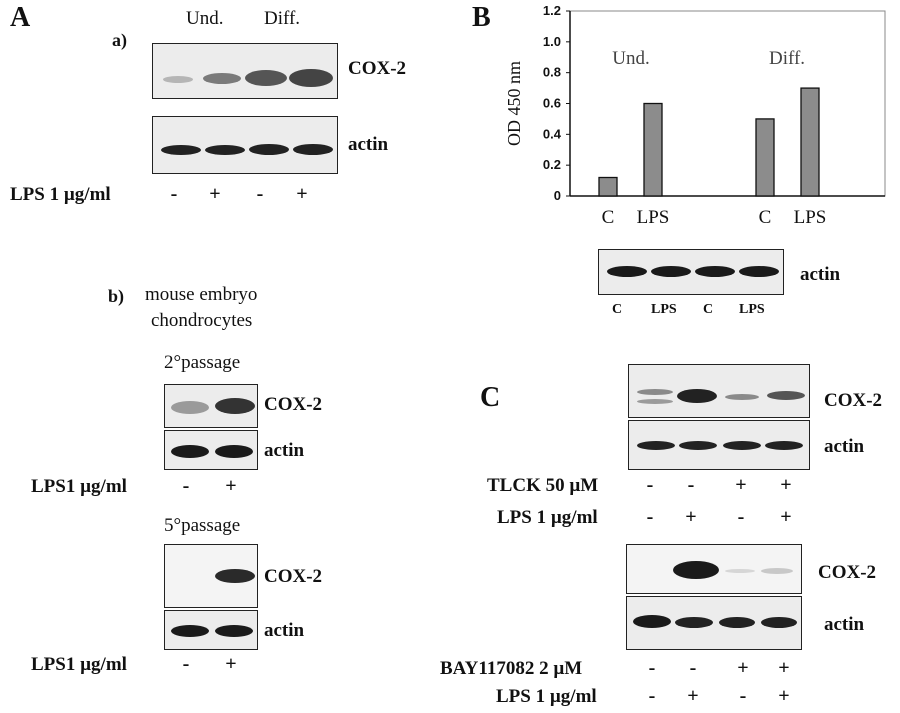 This screenshot has width=900, height=713. I want to click on tlck-sign-1: -, so click(650, 485).